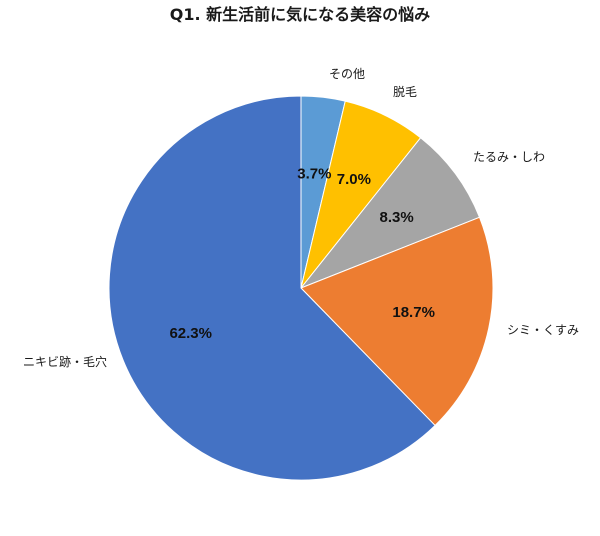 The image size is (600, 536). What do you see at coordinates (190, 333) in the screenshot?
I see `slice-value-label: 62.3%` at bounding box center [190, 333].